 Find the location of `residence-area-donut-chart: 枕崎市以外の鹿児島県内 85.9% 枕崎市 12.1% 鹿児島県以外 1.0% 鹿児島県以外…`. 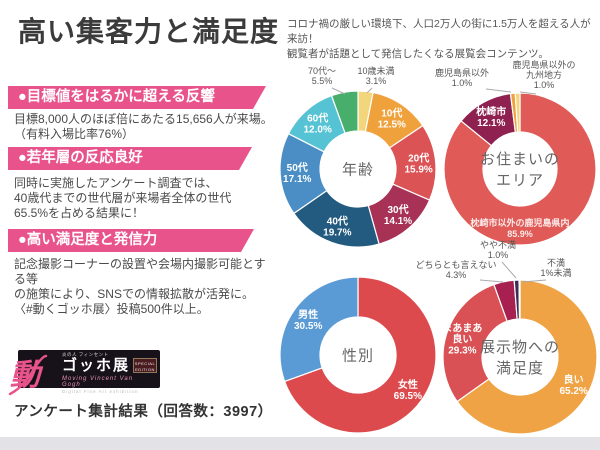

residence-area-donut-chart: 枕崎市以外の鹿児島県内 85.9% 枕崎市 12.1% 鹿児島県以外 1.0% 鹿児島県以外… is located at coordinates (517, 155).